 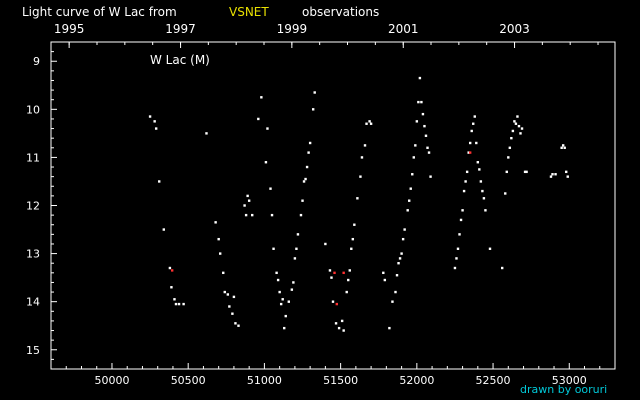 What do you see at coordinates (249, 12) in the screenshot?
I see `chart-title-source: VSNET` at bounding box center [249, 12].